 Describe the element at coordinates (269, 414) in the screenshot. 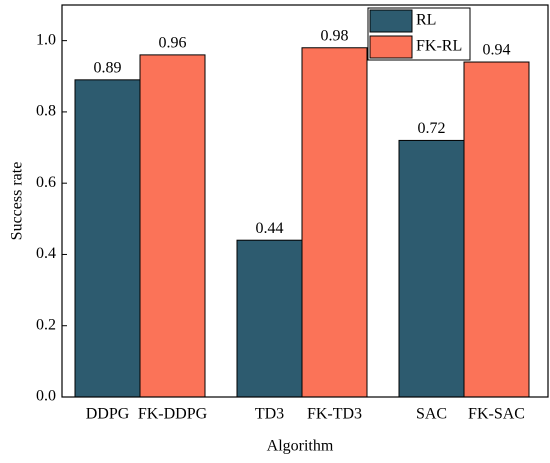

I see `x-tick-label: TD3` at that location.